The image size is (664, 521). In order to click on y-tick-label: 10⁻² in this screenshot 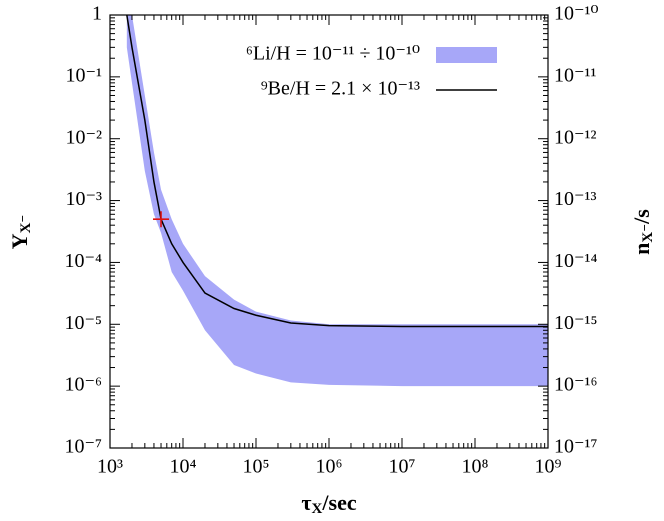, I will do `click(83, 137)`.